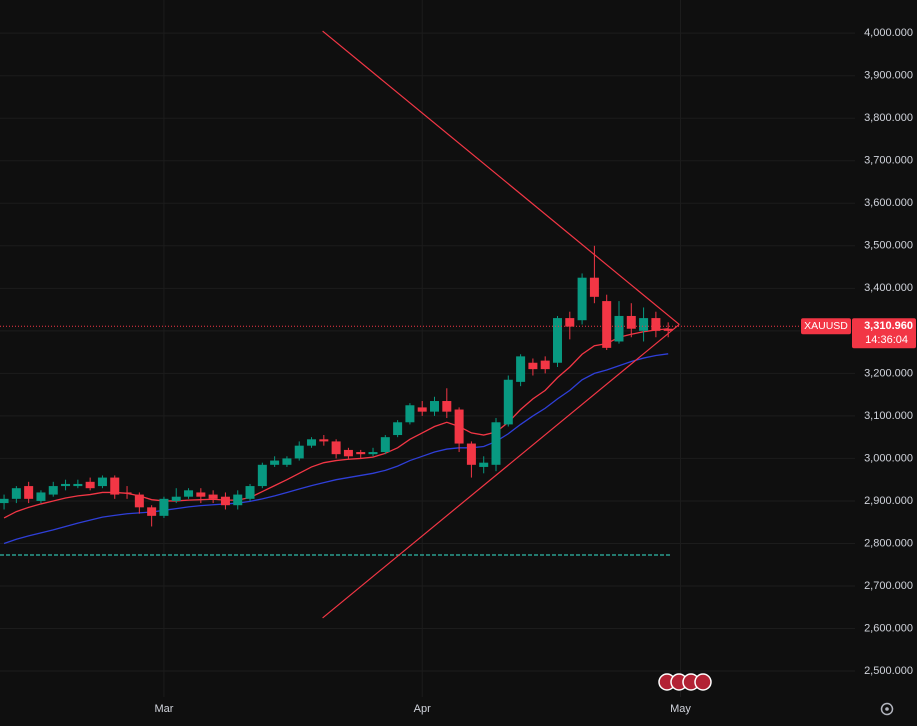 The width and height of the screenshot is (917, 726). Describe the element at coordinates (685, 682) in the screenshot. I see `event-icons` at that location.